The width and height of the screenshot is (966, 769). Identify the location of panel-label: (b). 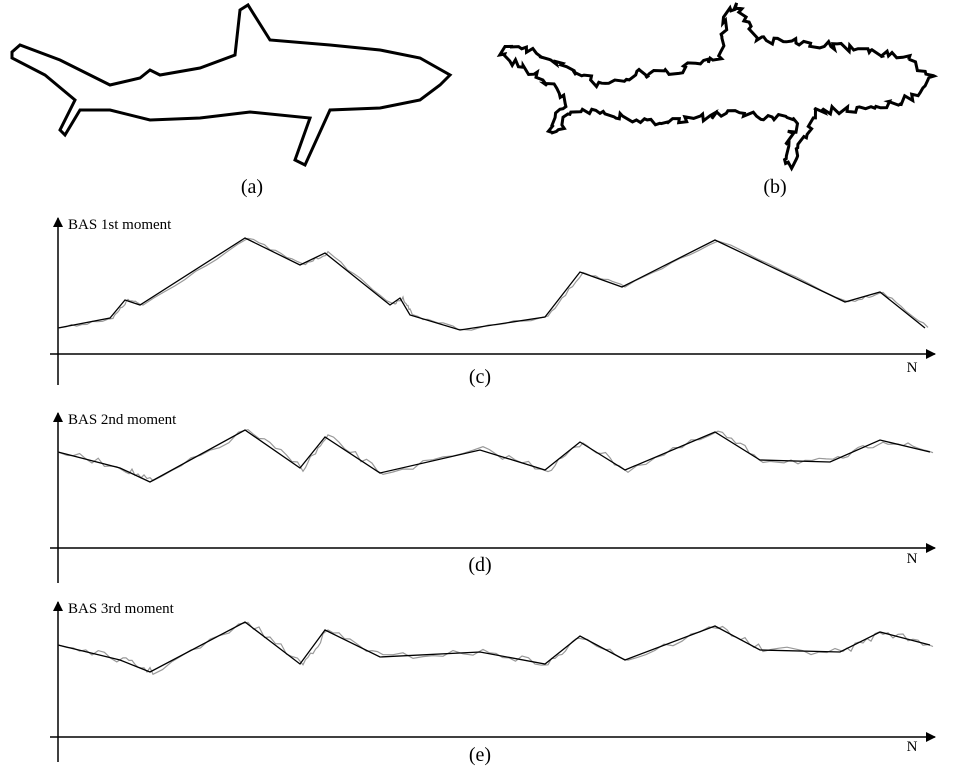
(774, 187).